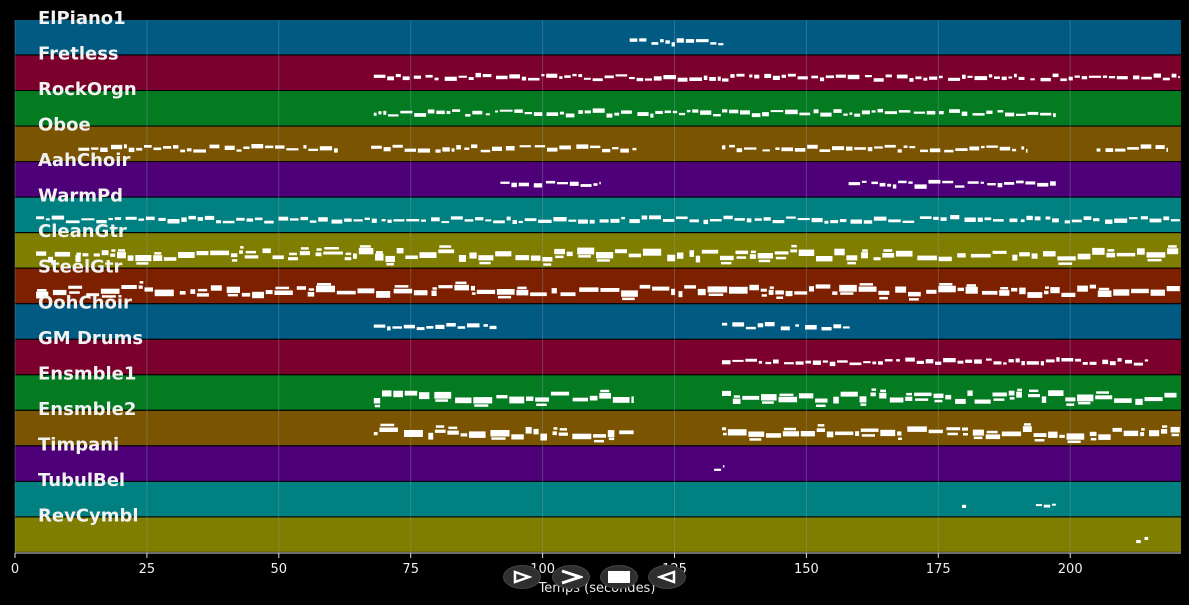 This screenshot has width=1189, height=605. What do you see at coordinates (667, 577) in the screenshot?
I see `rewind-button` at bounding box center [667, 577].